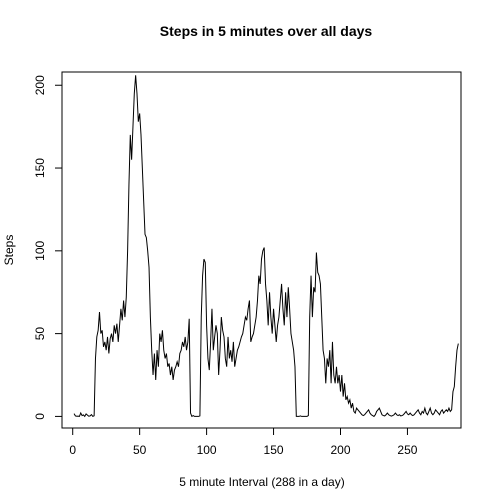 Image resolution: width=504 pixels, height=504 pixels. I want to click on x-tick-label: 200, so click(340, 450).